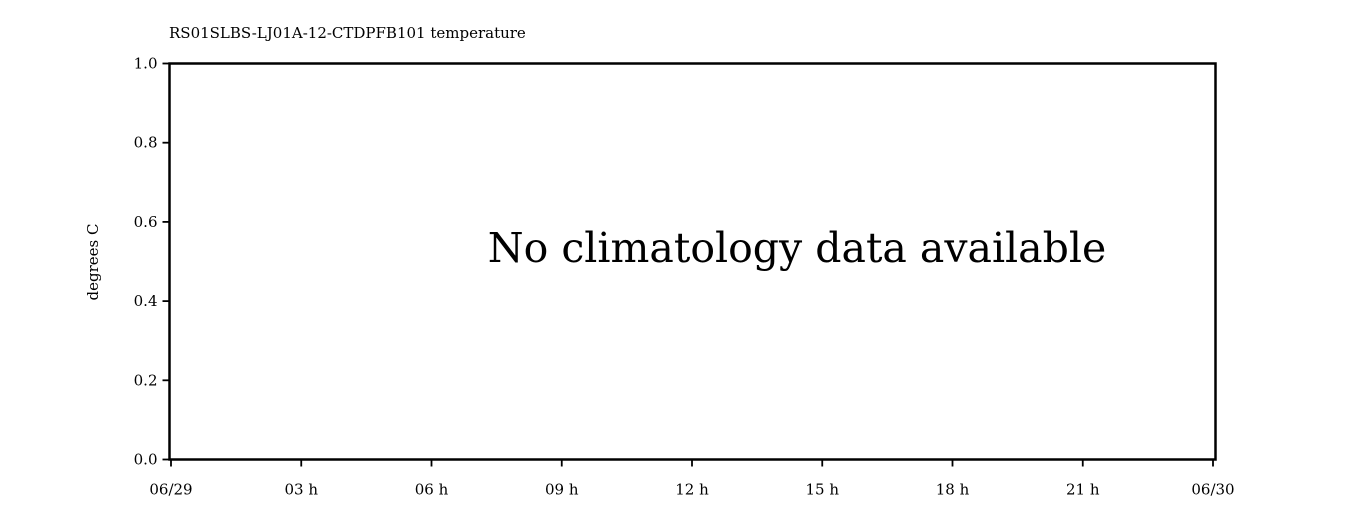  What do you see at coordinates (953, 490) in the screenshot?
I see `x-tick-label: 18 h` at bounding box center [953, 490].